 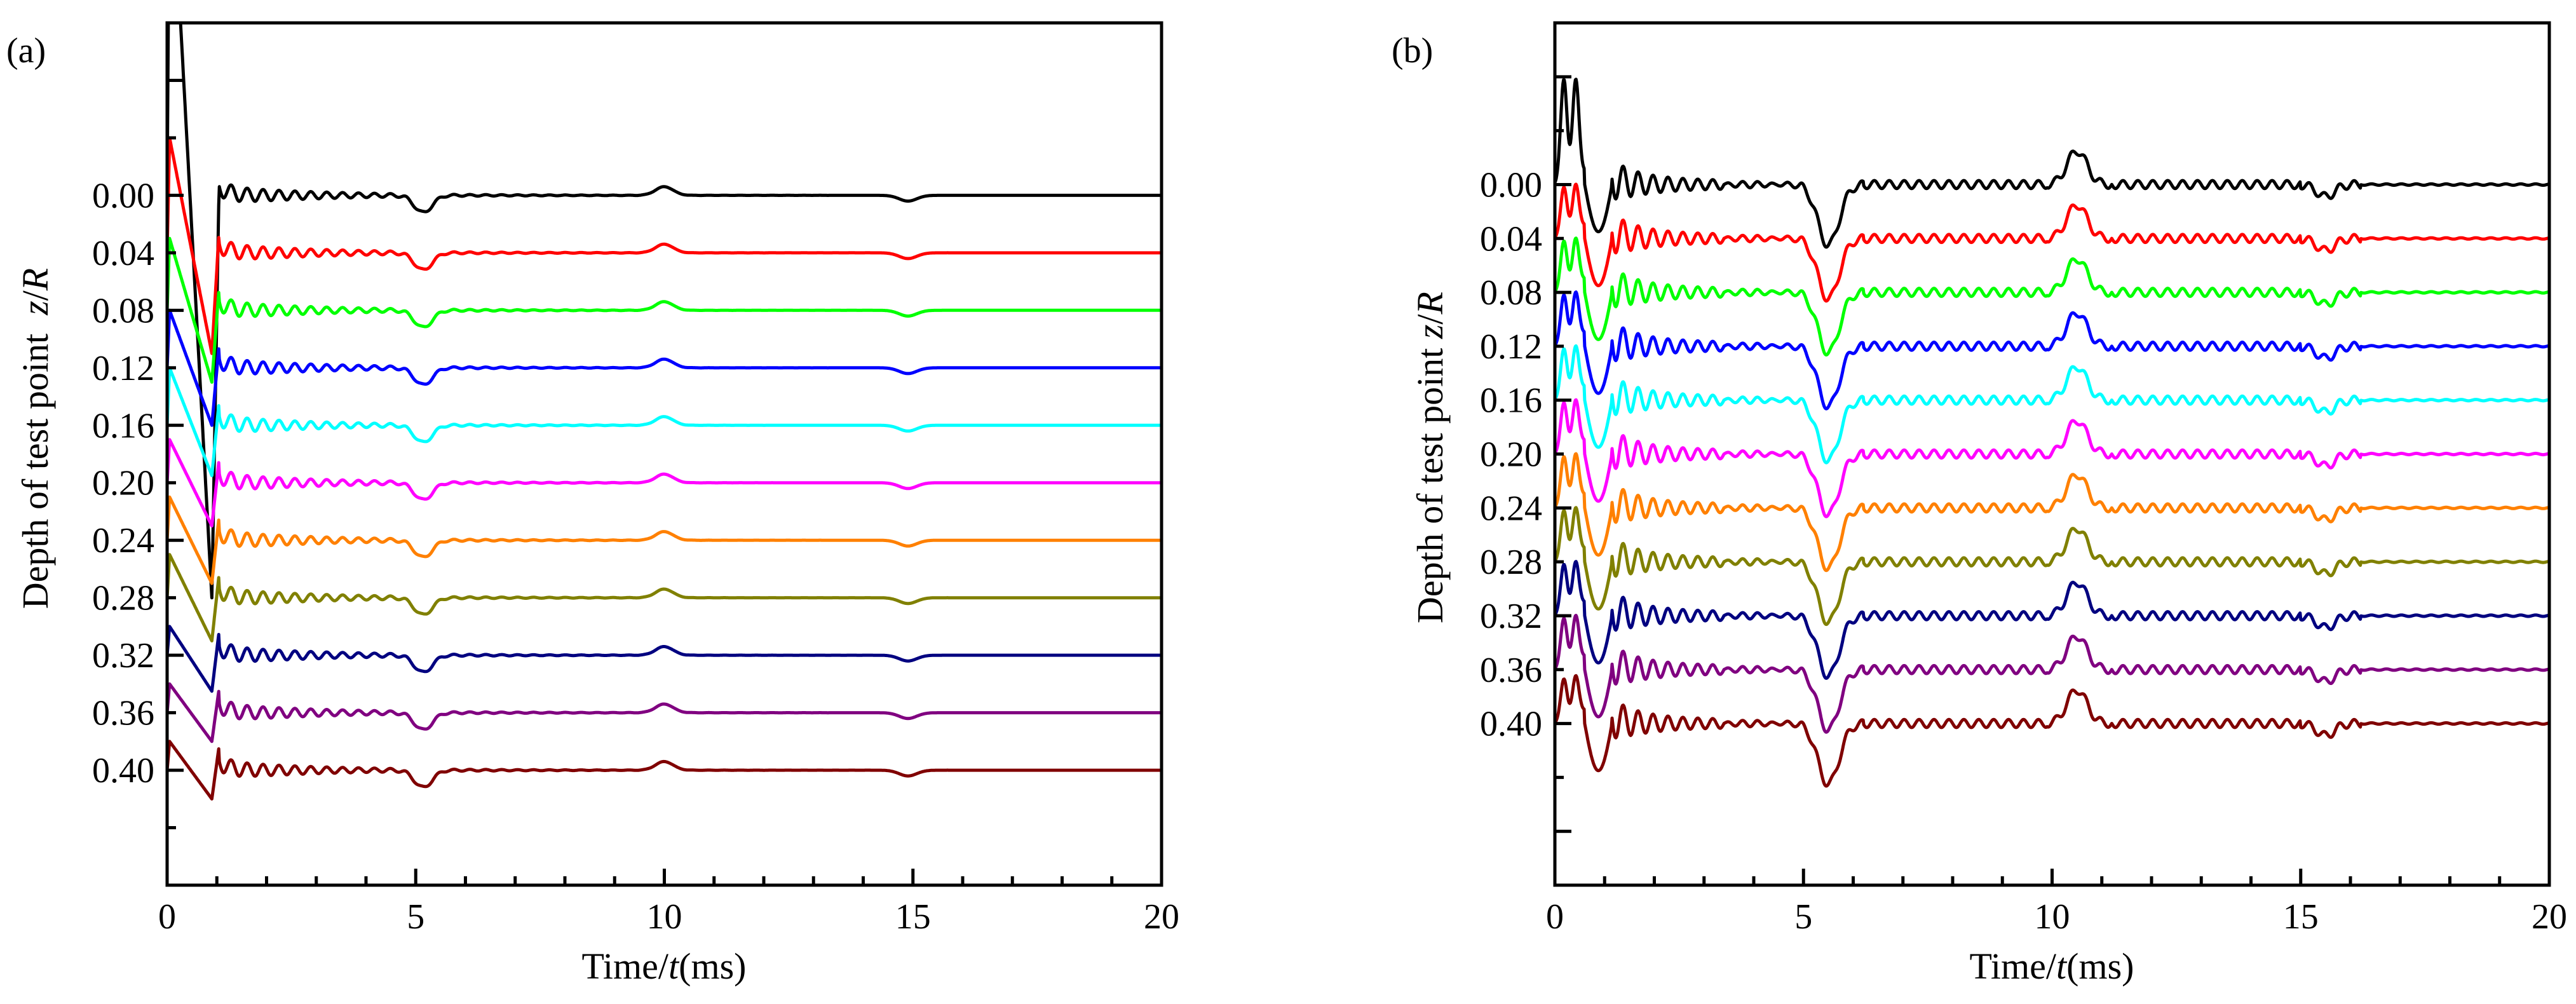 I want to click on panel-a-y-tick-label: 0.12, so click(x=123, y=368).